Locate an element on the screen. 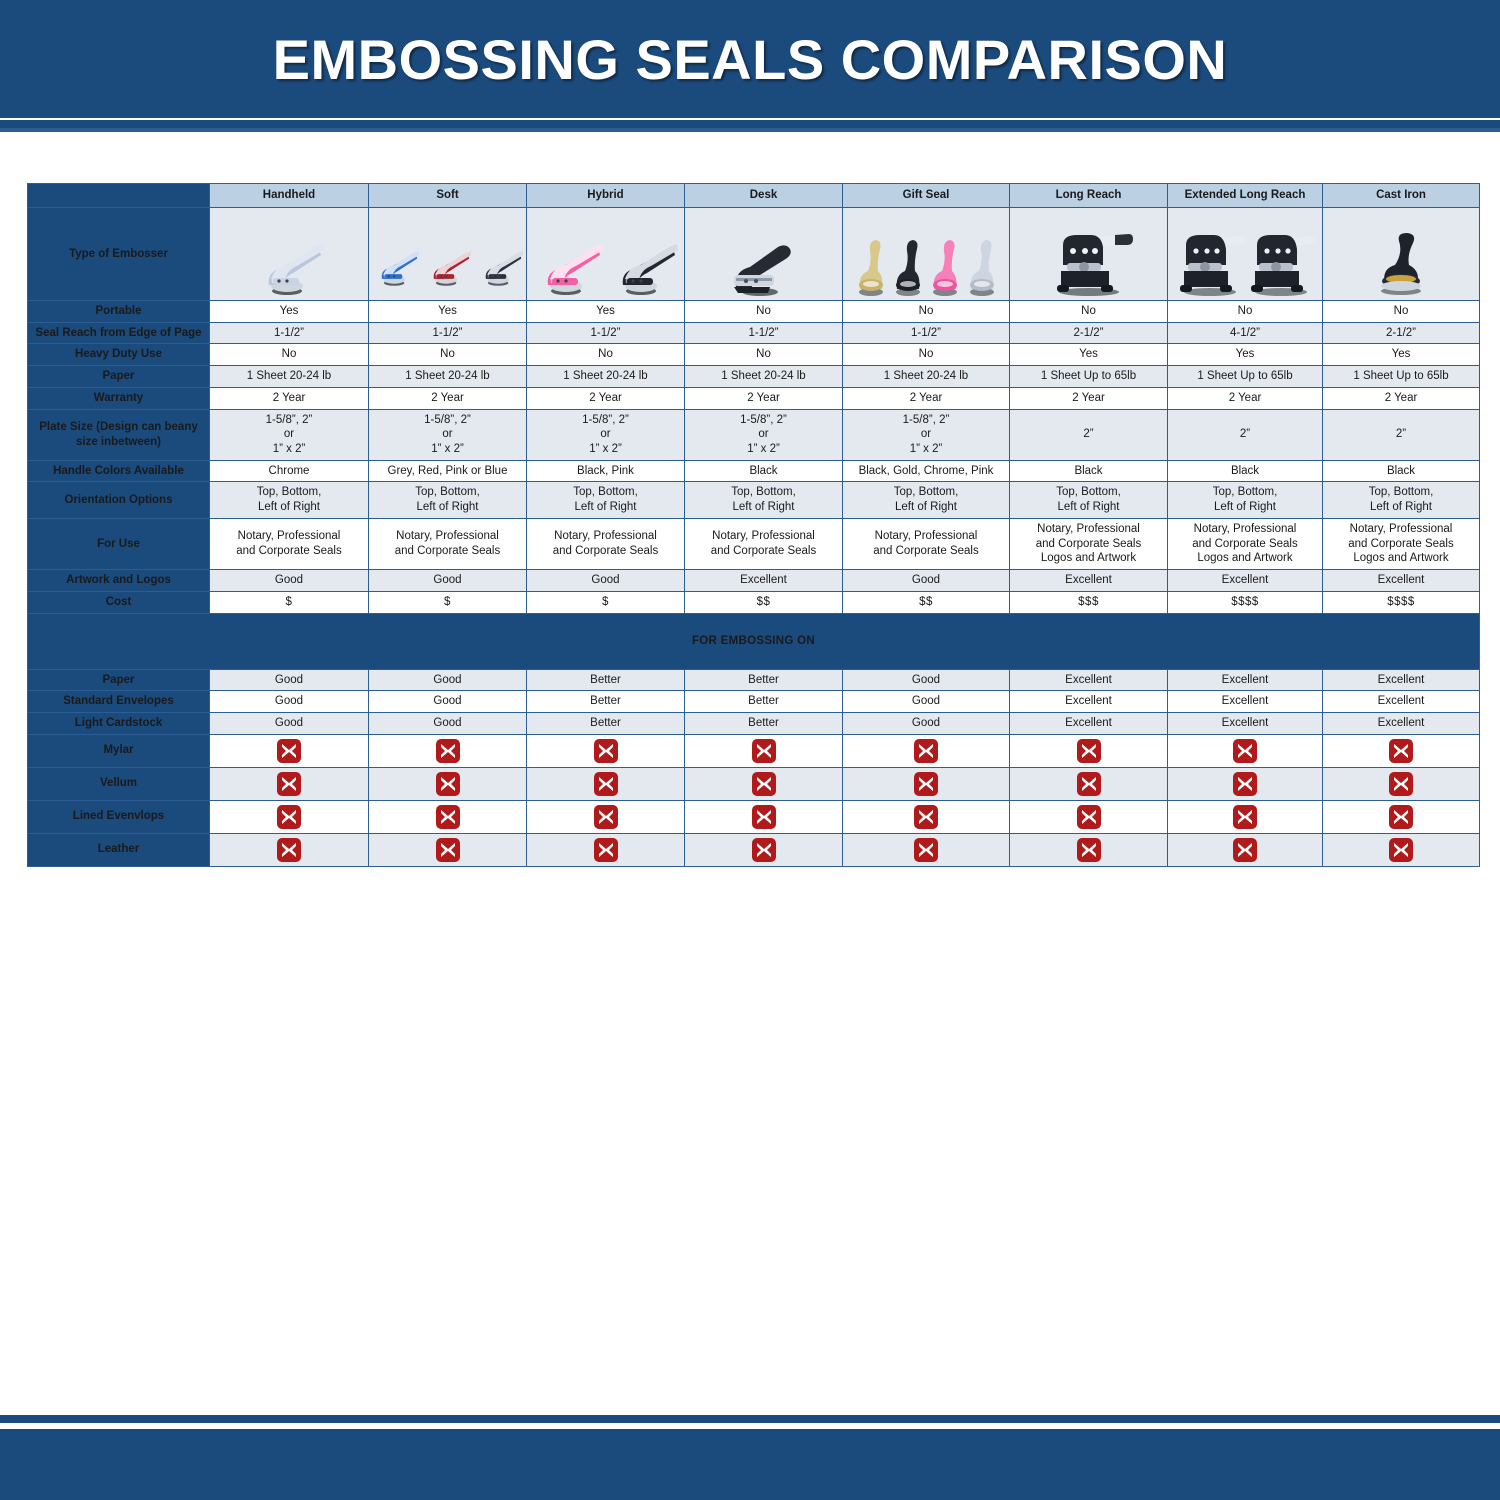  table-corner-cell is located at coordinates (118, 195).